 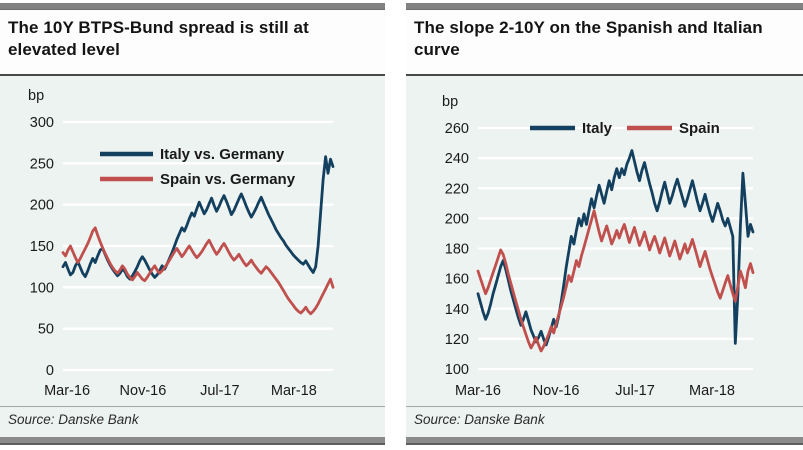 What do you see at coordinates (222, 154) in the screenshot?
I see `legend-label: Italy vs. Germany` at bounding box center [222, 154].